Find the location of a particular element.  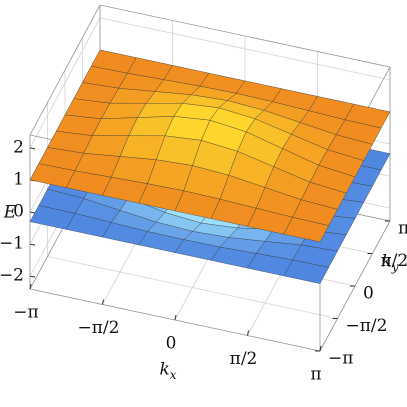

x-tick-label: −π/2 is located at coordinates (99, 328).